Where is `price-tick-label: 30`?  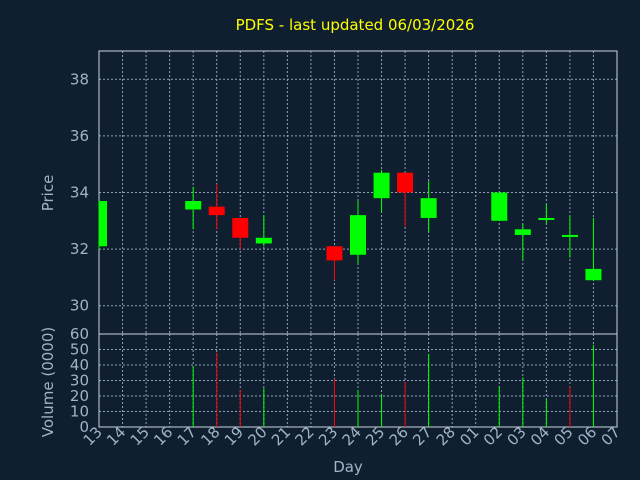 price-tick-label: 30 is located at coordinates (79, 306).